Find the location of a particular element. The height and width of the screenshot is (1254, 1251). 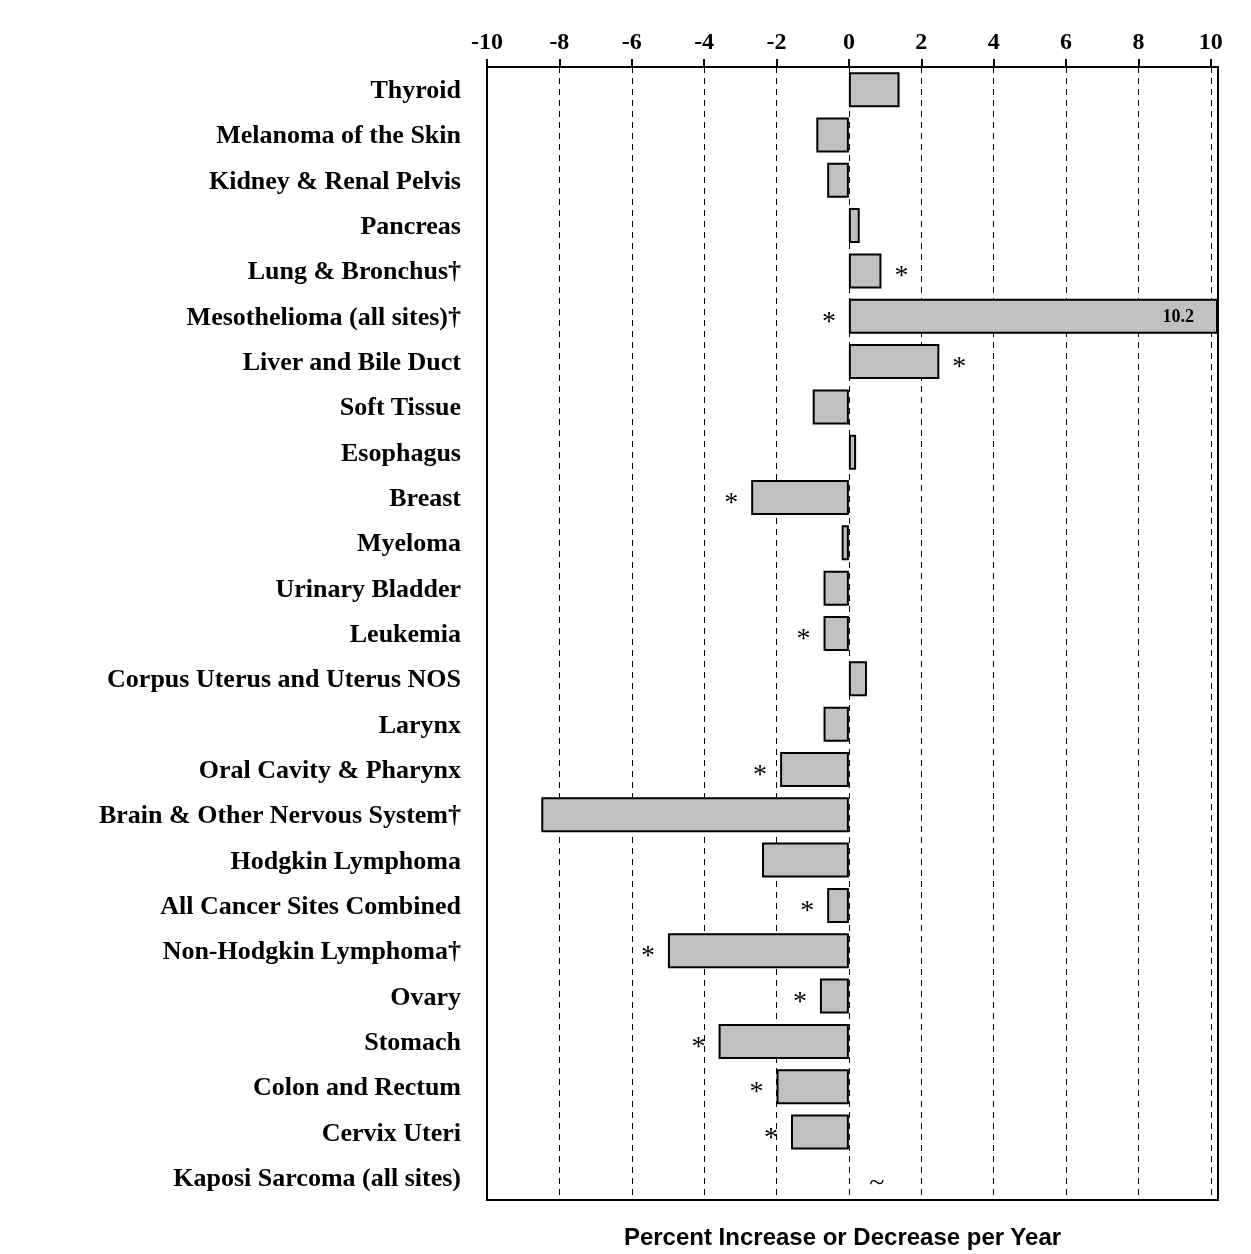

x-tick-label: -8 is located at coordinates (559, 41).